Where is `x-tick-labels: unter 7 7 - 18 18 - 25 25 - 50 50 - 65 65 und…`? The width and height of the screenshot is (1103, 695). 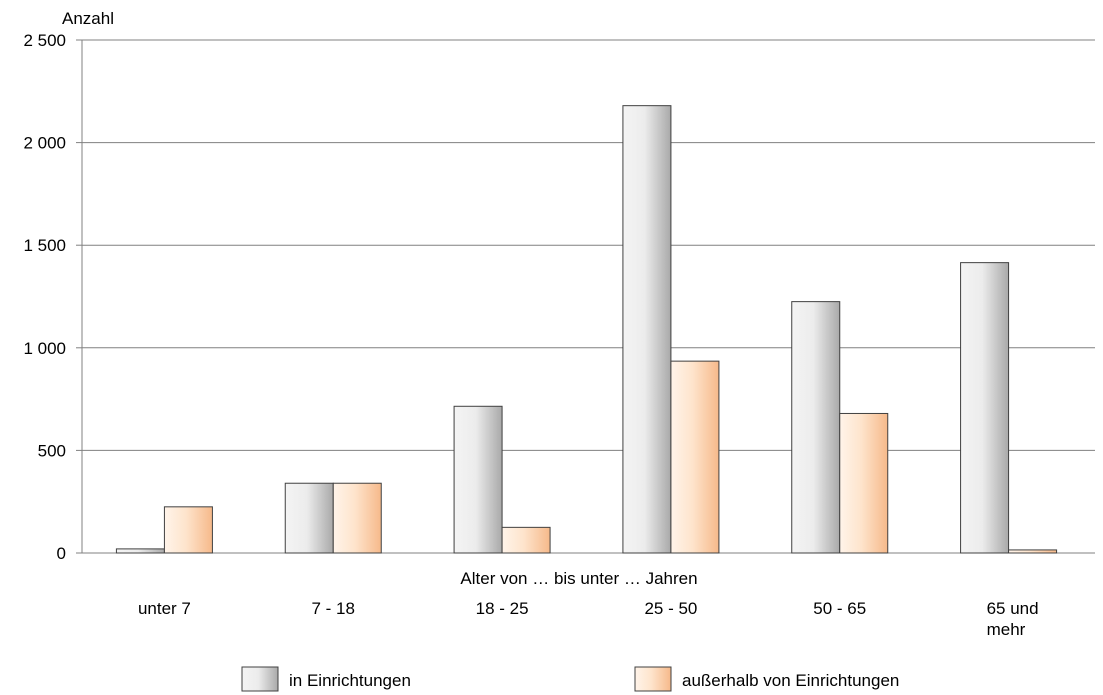
x-tick-labels: unter 7 7 - 18 18 - 25 25 - 50 50 - 65 65 und… is located at coordinates (588, 619).